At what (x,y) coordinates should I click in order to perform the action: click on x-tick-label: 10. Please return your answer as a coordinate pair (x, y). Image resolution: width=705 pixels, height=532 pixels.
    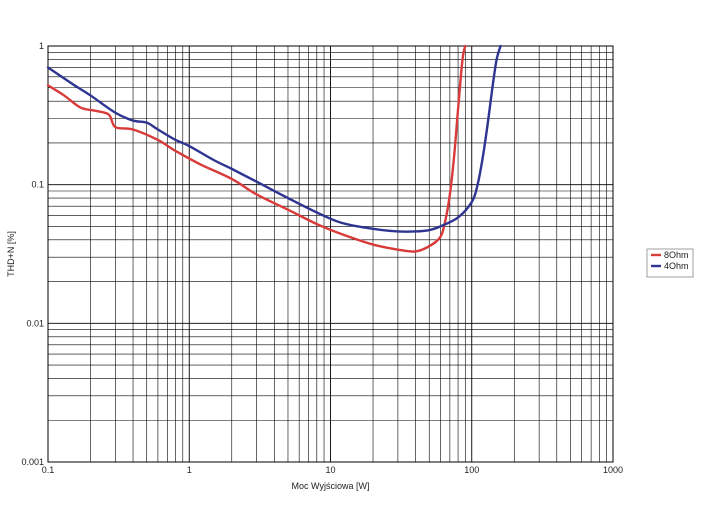
    Looking at the image, I should click on (330, 470).